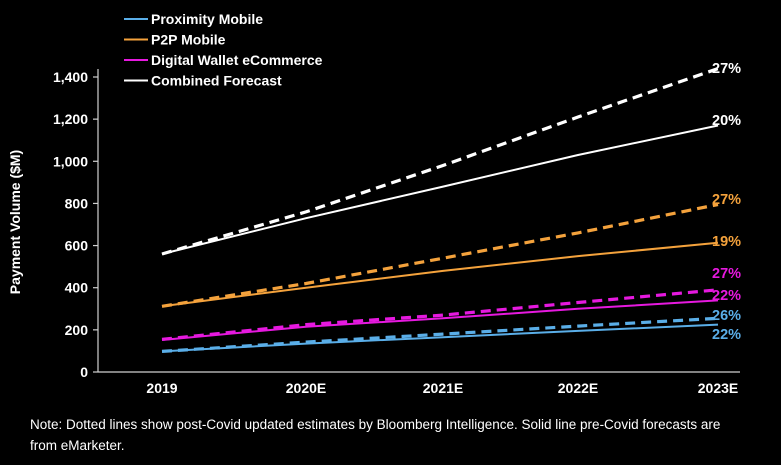  I want to click on y-tick-label: 1,200, so click(70, 119).